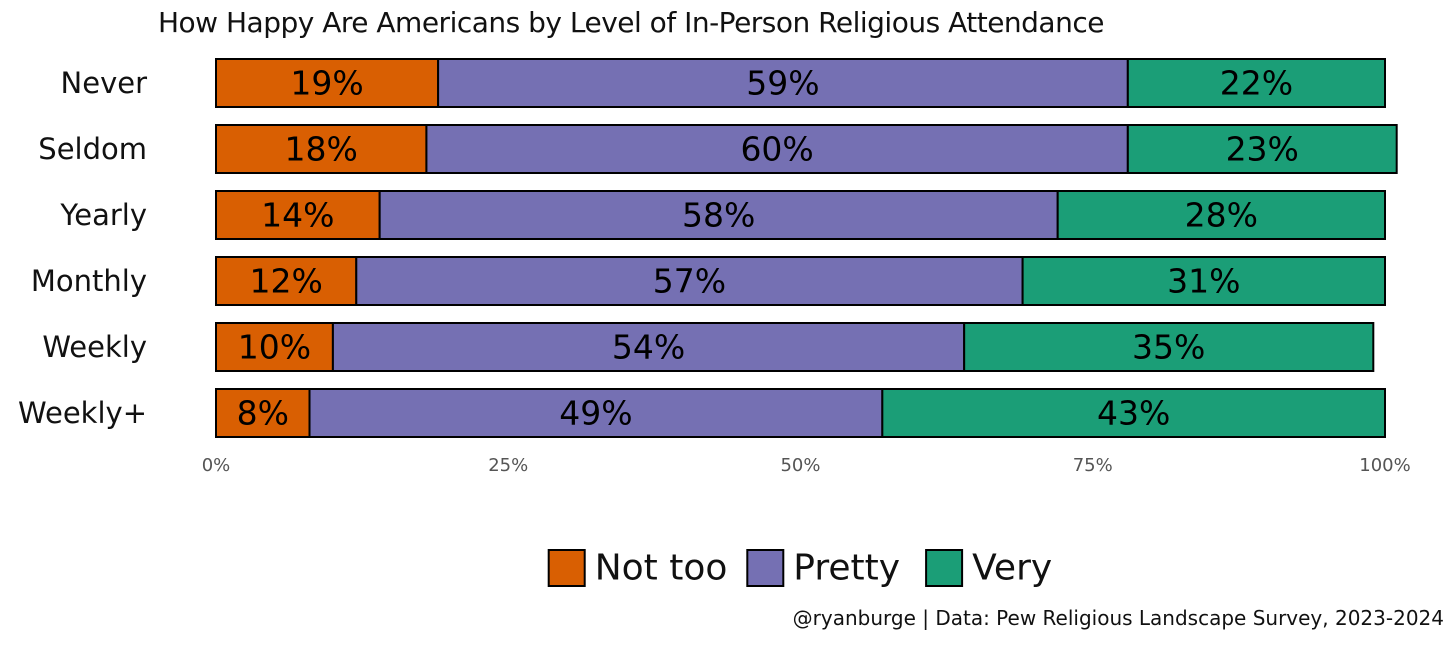  I want to click on data-label: 35%, so click(1168, 347).